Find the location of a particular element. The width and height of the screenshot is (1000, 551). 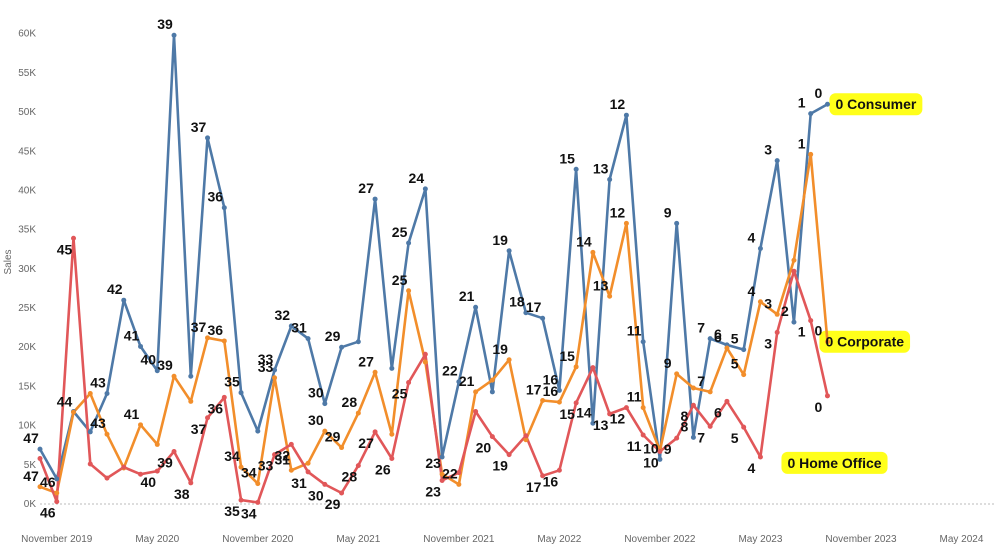

data-label: 29 is located at coordinates (333, 437).